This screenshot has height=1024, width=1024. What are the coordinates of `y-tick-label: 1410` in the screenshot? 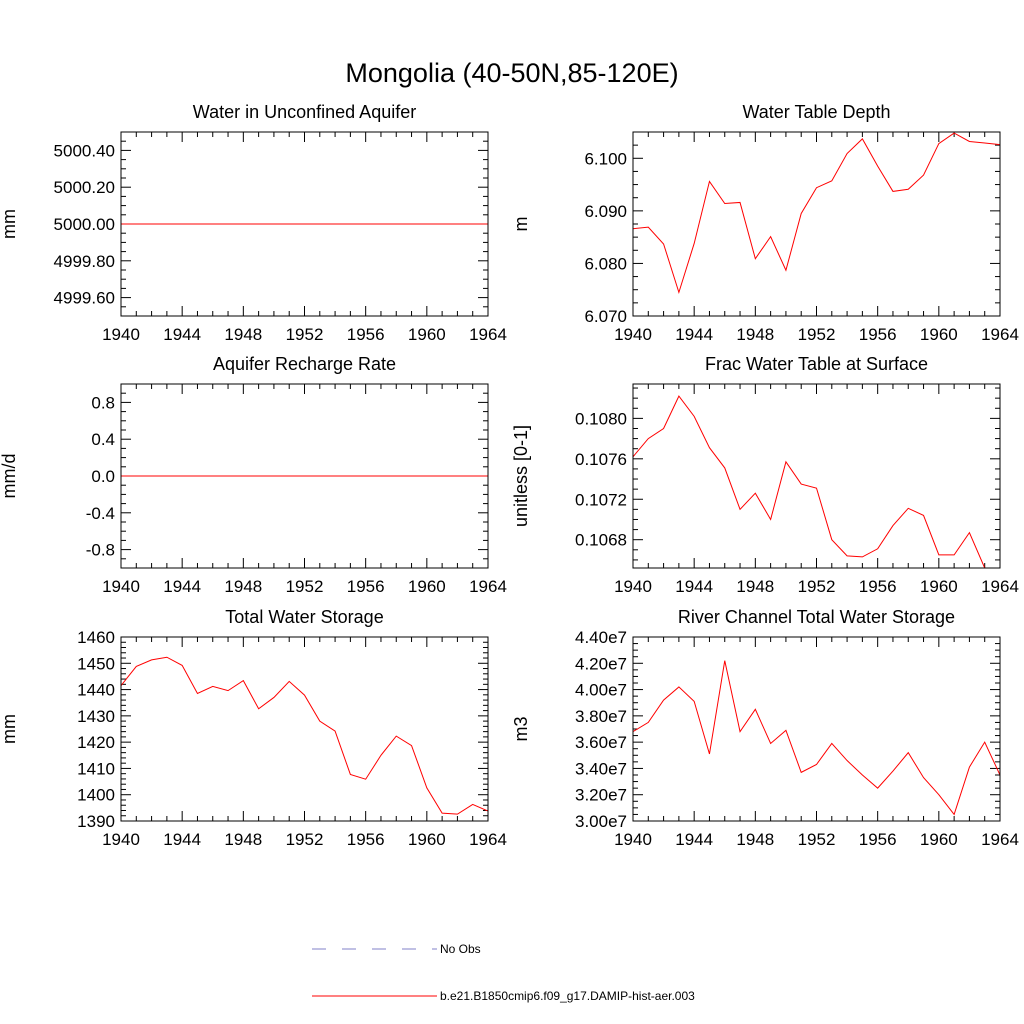 It's located at (96, 768).